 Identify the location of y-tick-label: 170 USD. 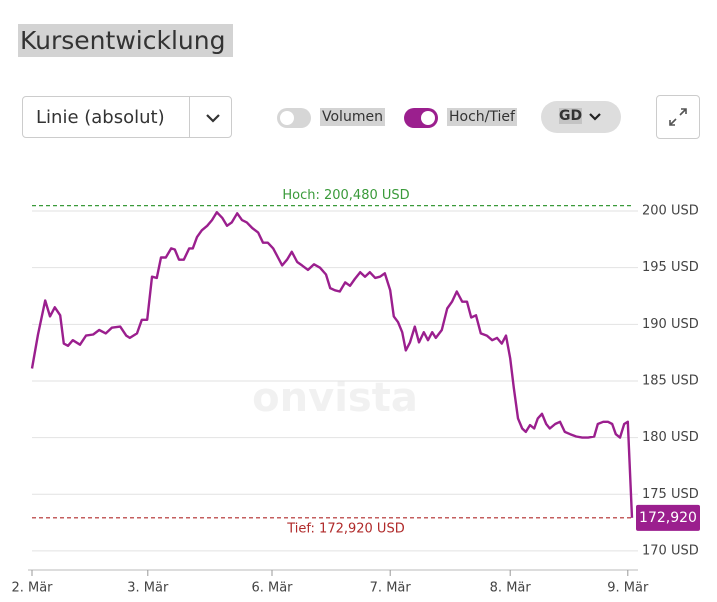
(670, 550).